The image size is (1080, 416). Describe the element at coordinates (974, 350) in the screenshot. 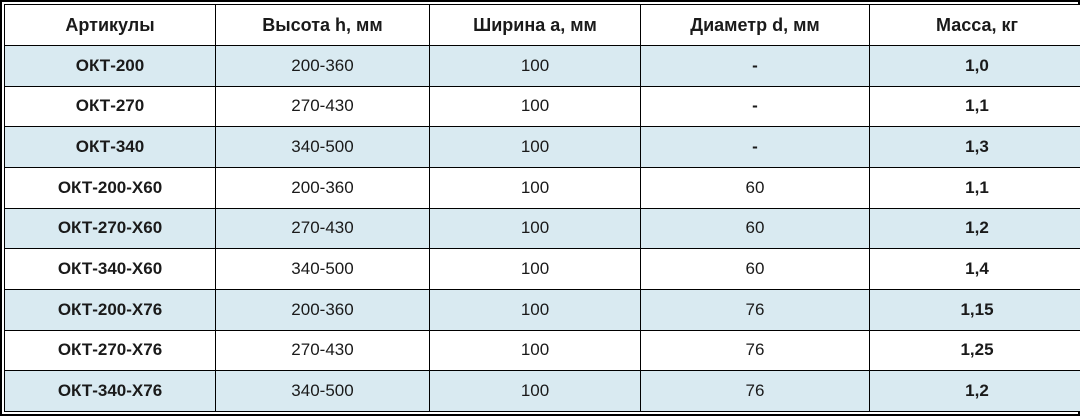

I see `cell-mass: 1,25` at that location.